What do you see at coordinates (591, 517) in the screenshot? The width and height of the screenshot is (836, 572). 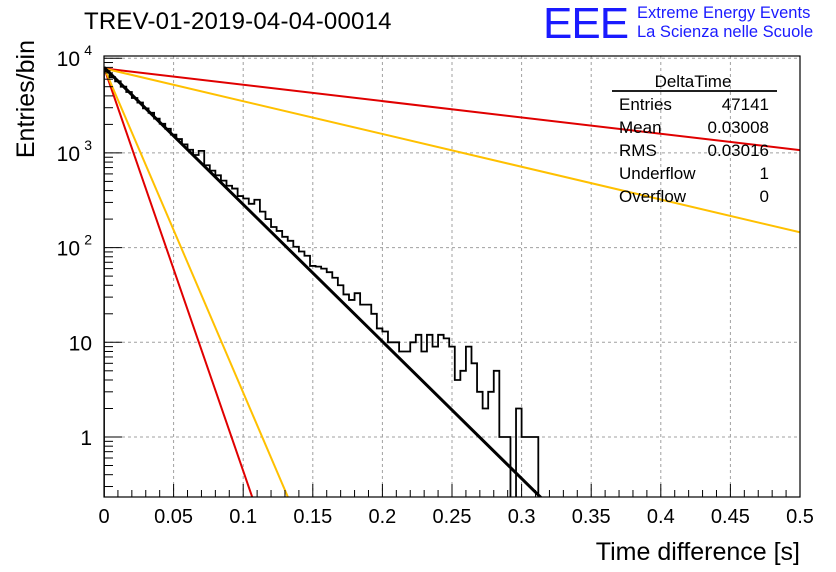 I see `x-tick-label: 0.35` at bounding box center [591, 517].